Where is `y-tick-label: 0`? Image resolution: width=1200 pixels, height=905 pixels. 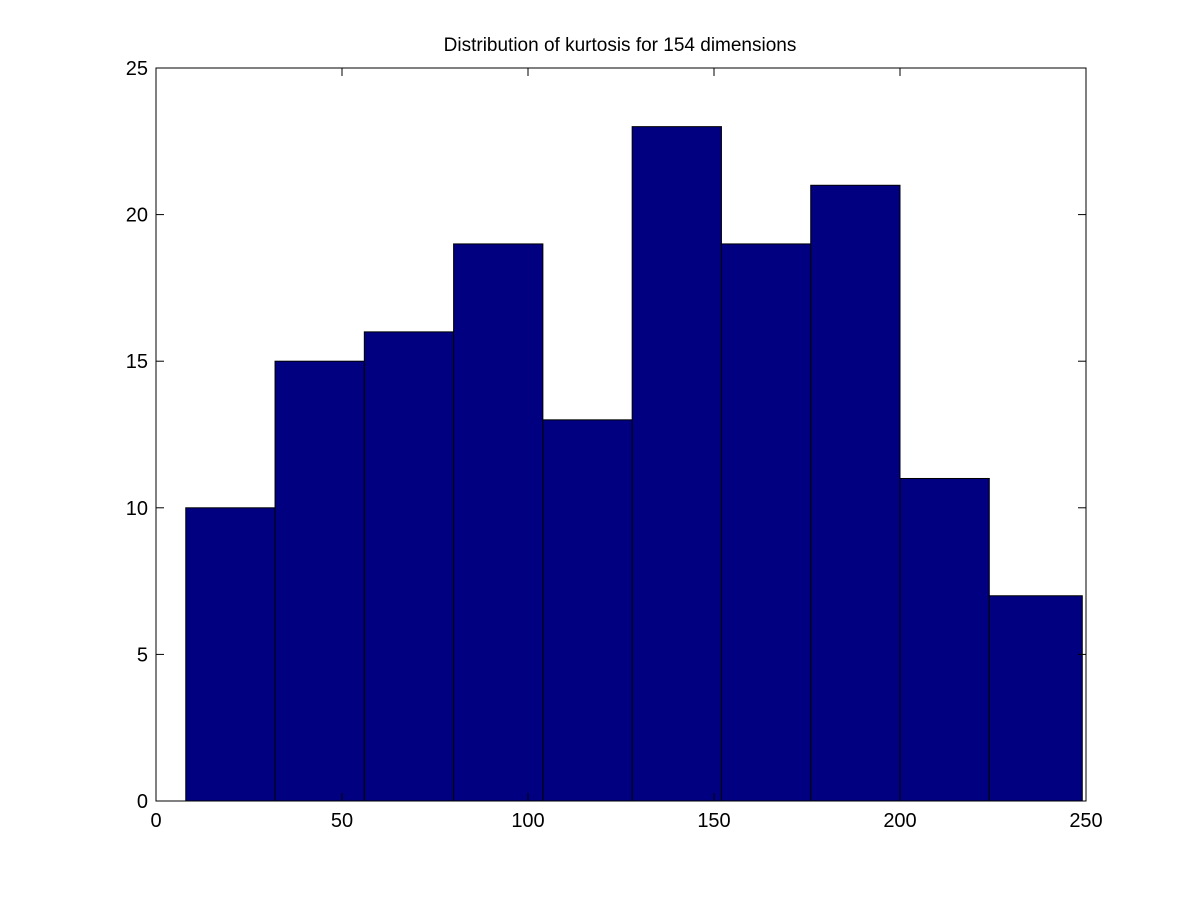 y-tick-label: 0 is located at coordinates (142, 802).